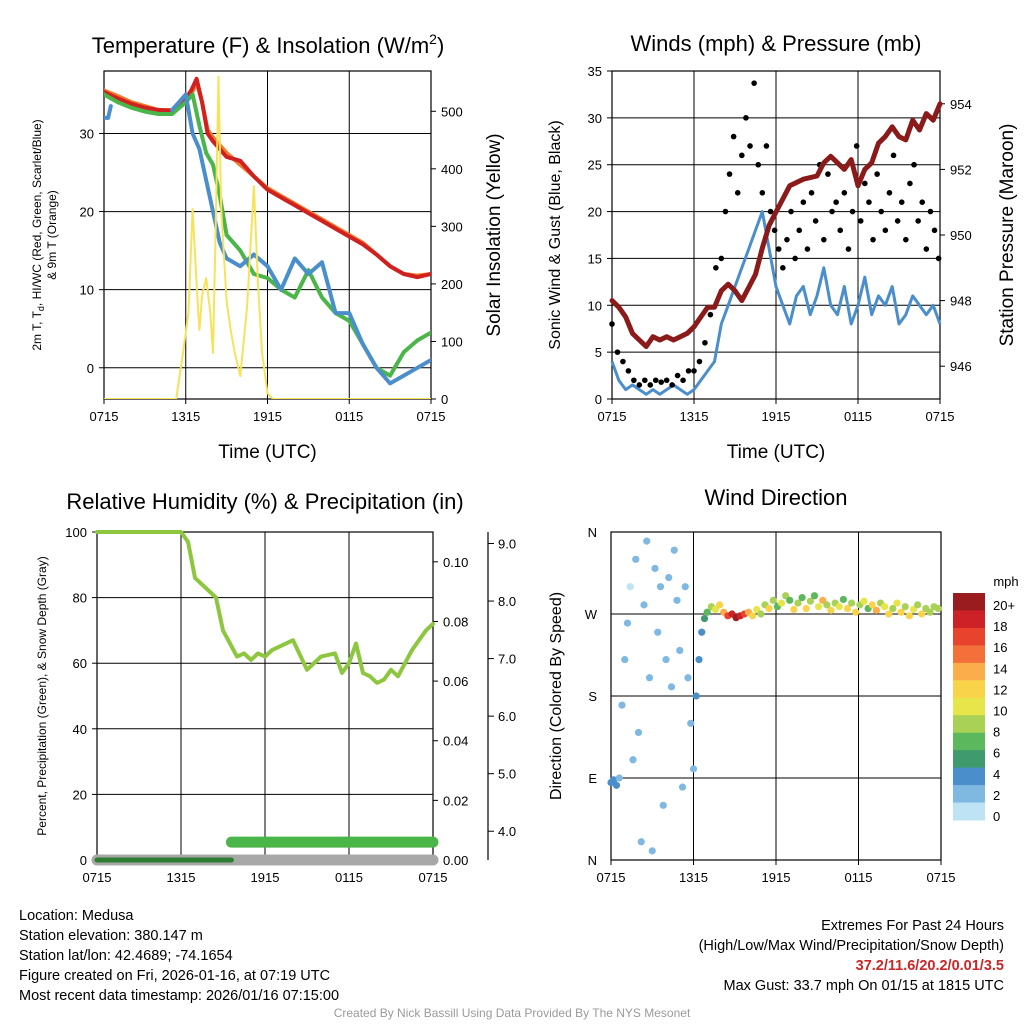 This screenshot has width=1024, height=1024. I want to click on wind-y2tick-label: 946, so click(961, 366).